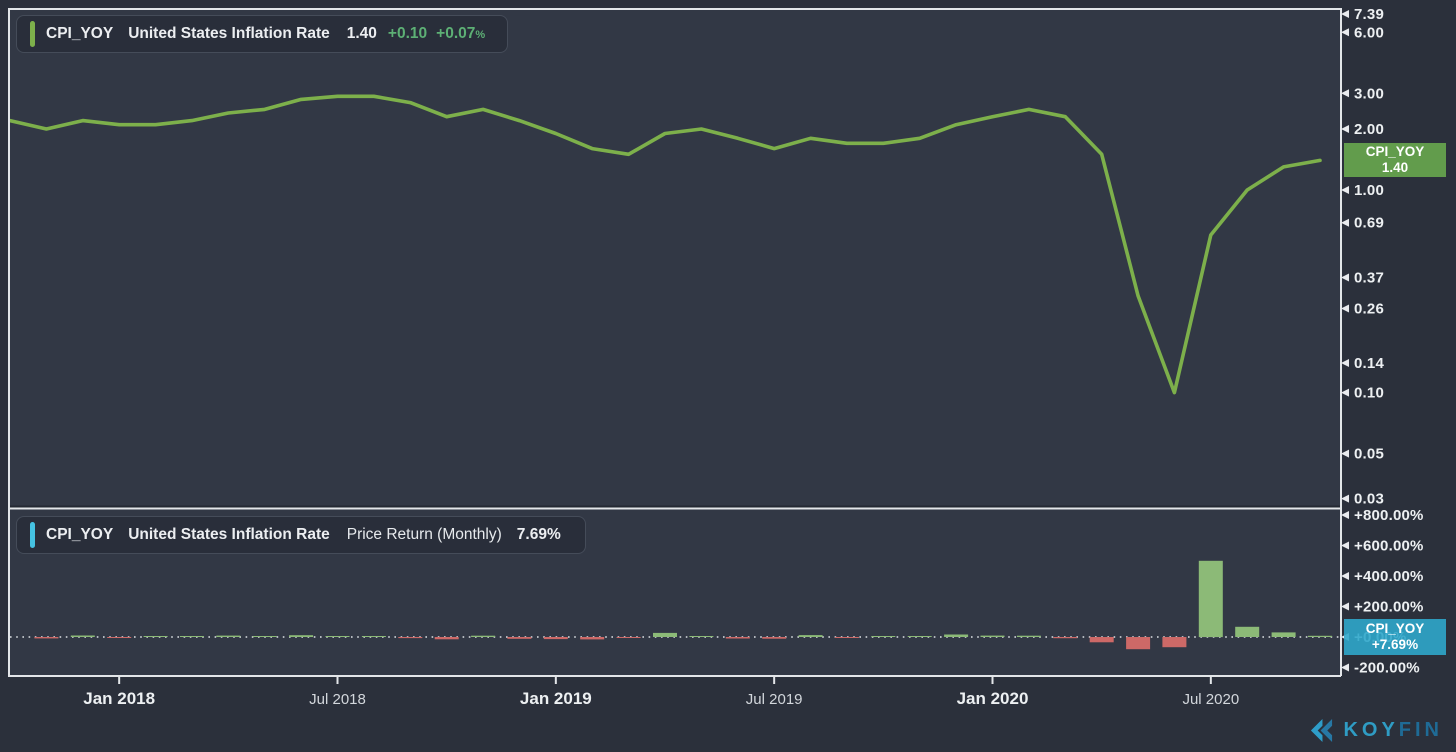  What do you see at coordinates (1369, 309) in the screenshot?
I see `y-axis-label: 0.26` at bounding box center [1369, 309].